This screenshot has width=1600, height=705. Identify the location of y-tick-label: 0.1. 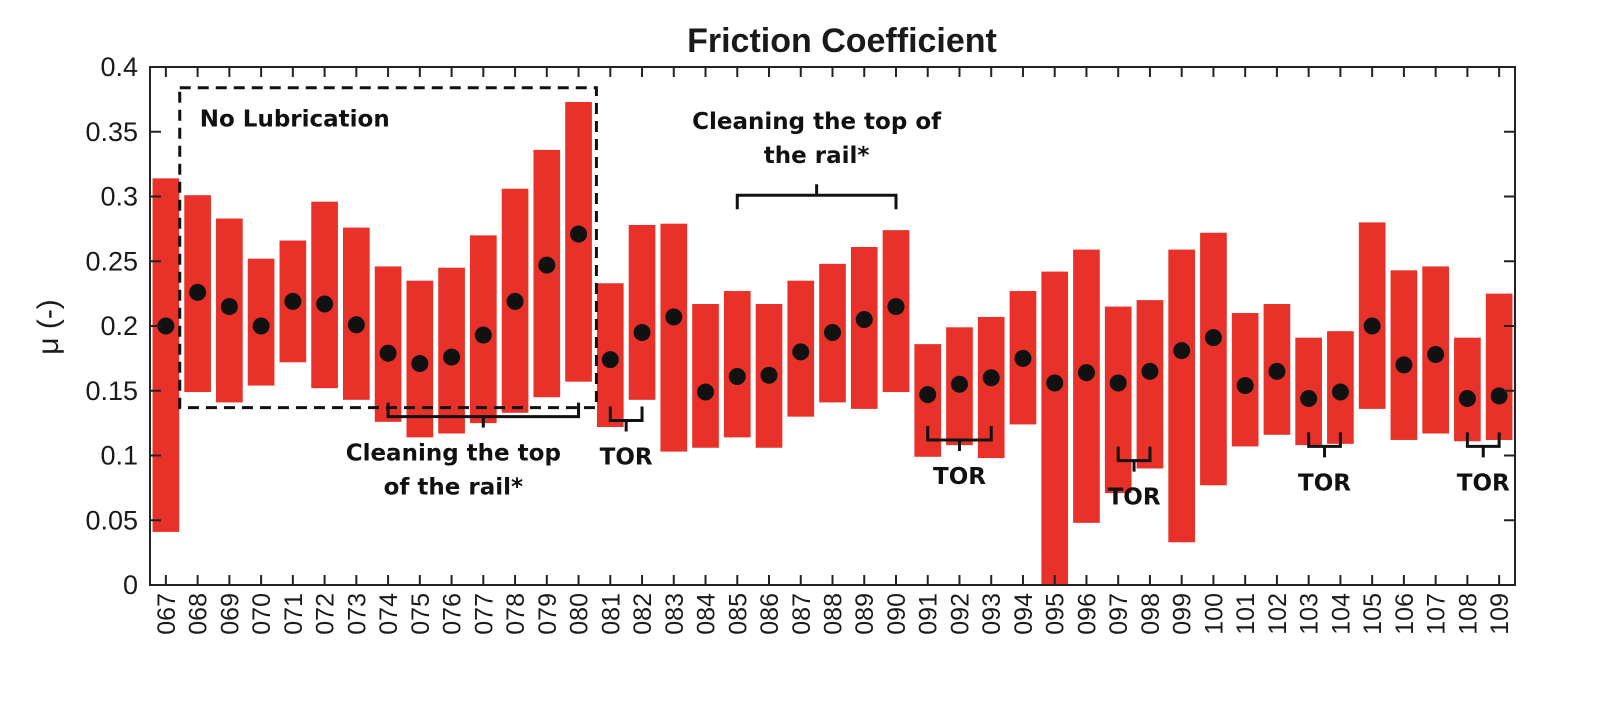
(119, 456).